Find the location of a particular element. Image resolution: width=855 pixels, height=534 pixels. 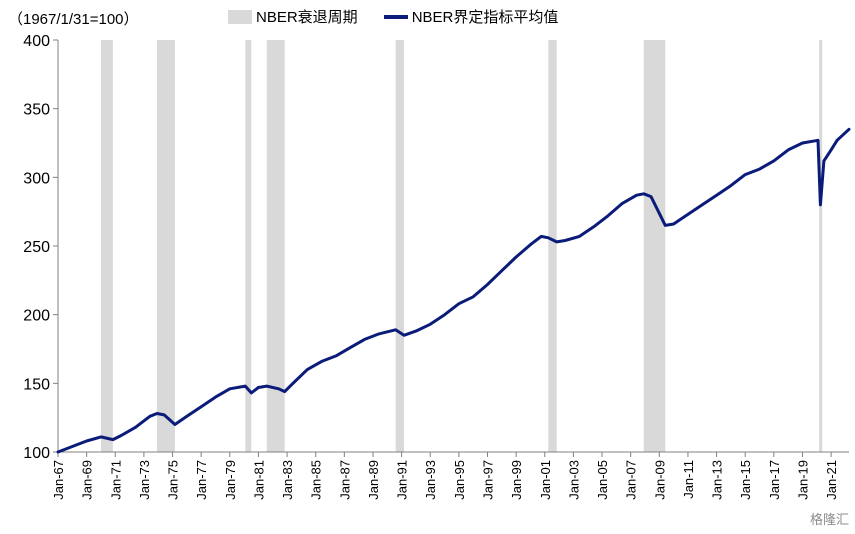

legend-label-series: NBER界定指标平均值 is located at coordinates (485, 17).